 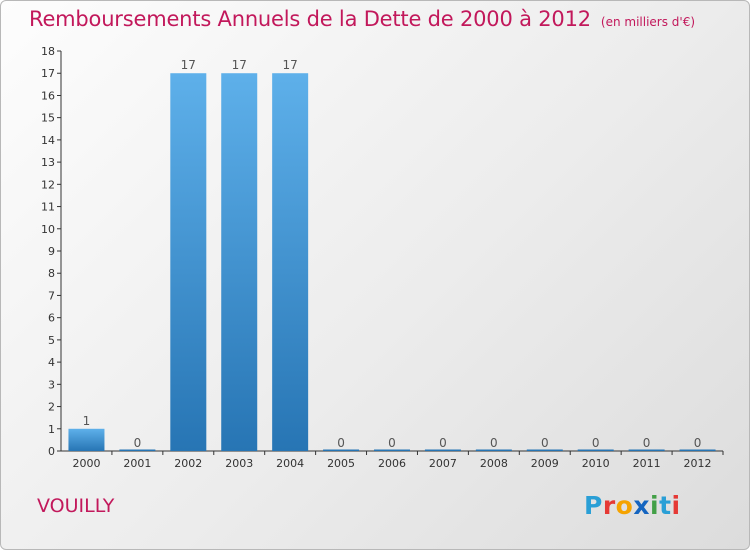 What do you see at coordinates (51, 340) in the screenshot?
I see `y-tick-label: 5` at bounding box center [51, 340].